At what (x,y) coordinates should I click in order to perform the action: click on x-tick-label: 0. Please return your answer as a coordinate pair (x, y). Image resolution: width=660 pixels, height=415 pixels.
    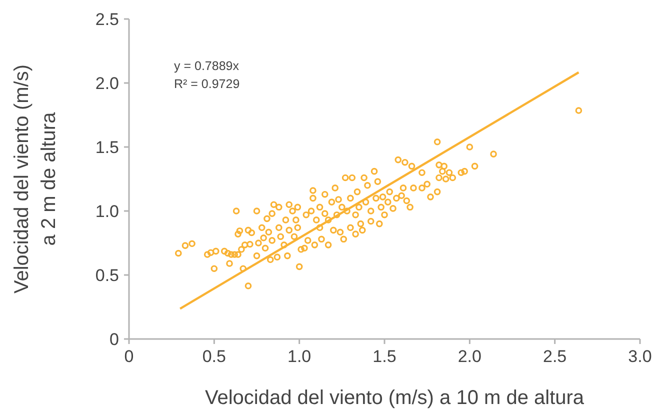
    Looking at the image, I should click on (129, 356).